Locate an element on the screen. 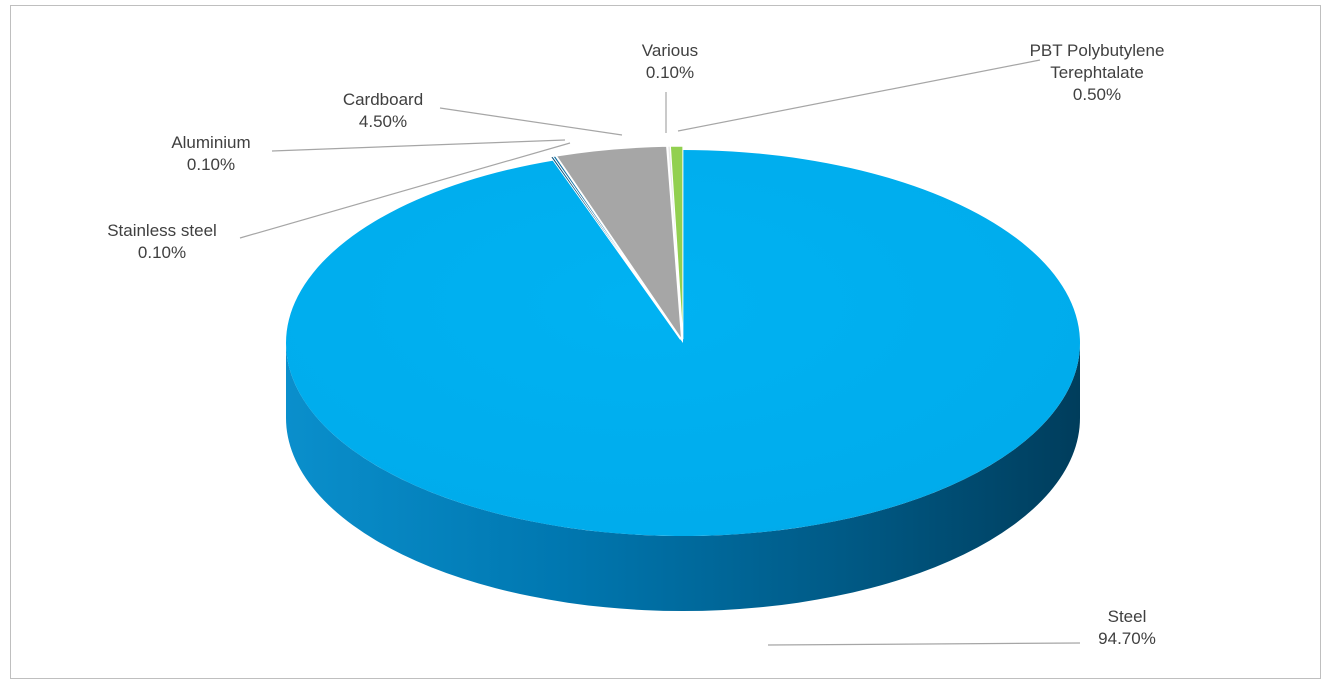  leader-line-cardboard is located at coordinates (531, 121).